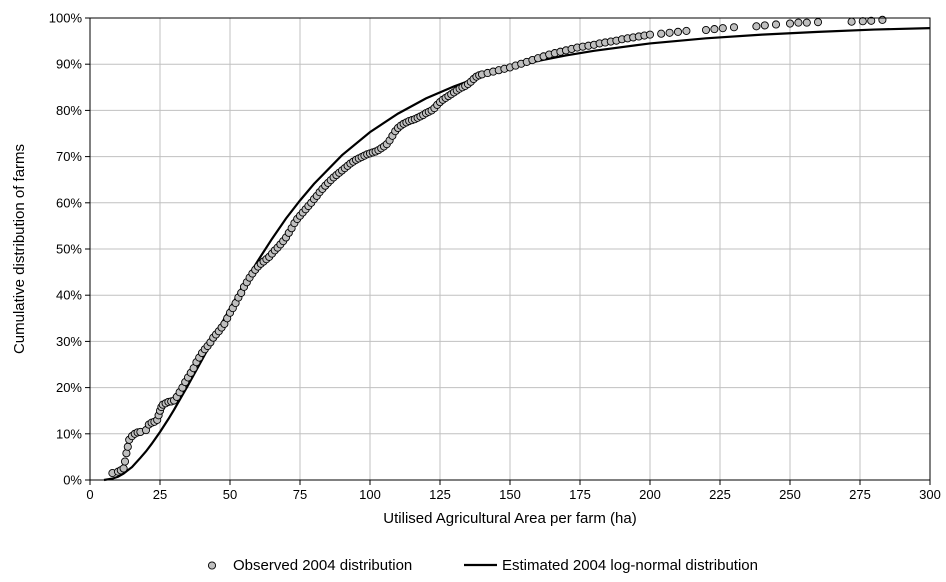 This screenshot has width=946, height=582. I want to click on x-tick-label: 150, so click(510, 494).